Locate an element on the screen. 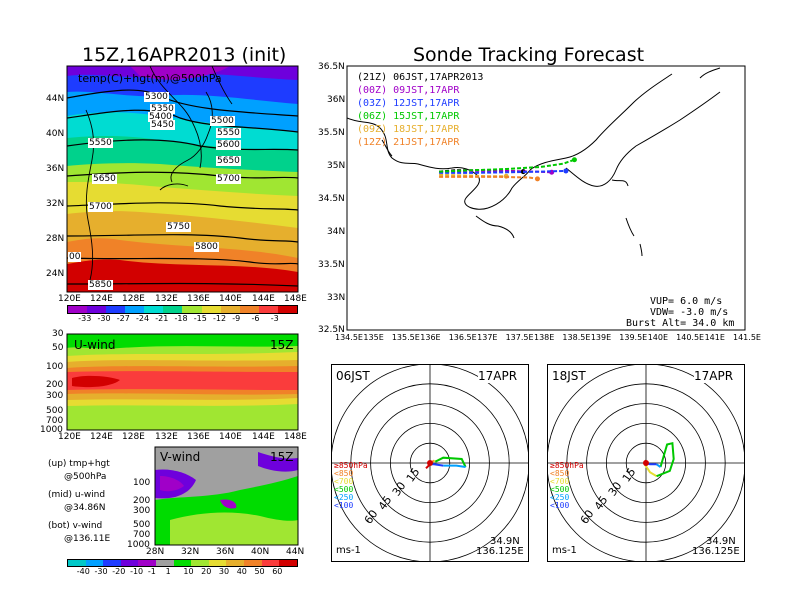  x-tick-label: 44N is located at coordinates (295, 552).